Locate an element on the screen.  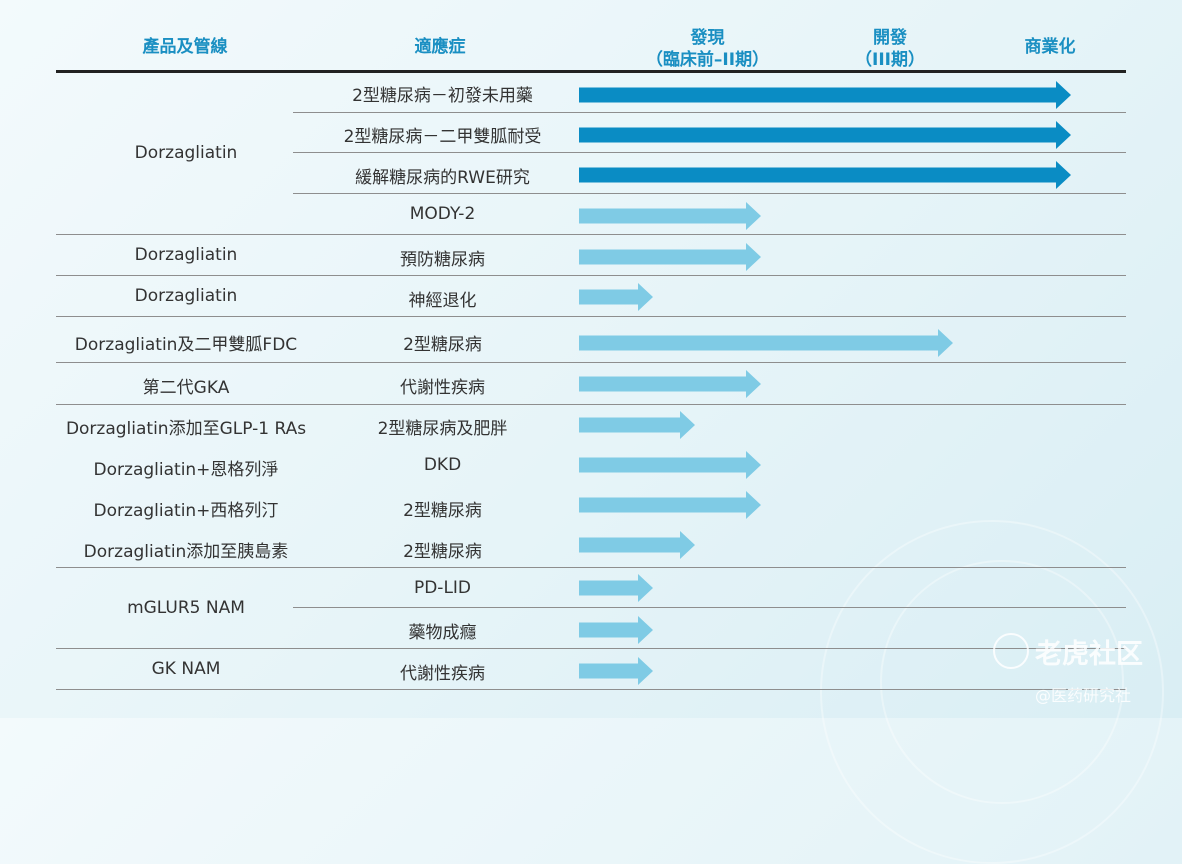
indication-label: 神經退化 is located at coordinates (442, 301).